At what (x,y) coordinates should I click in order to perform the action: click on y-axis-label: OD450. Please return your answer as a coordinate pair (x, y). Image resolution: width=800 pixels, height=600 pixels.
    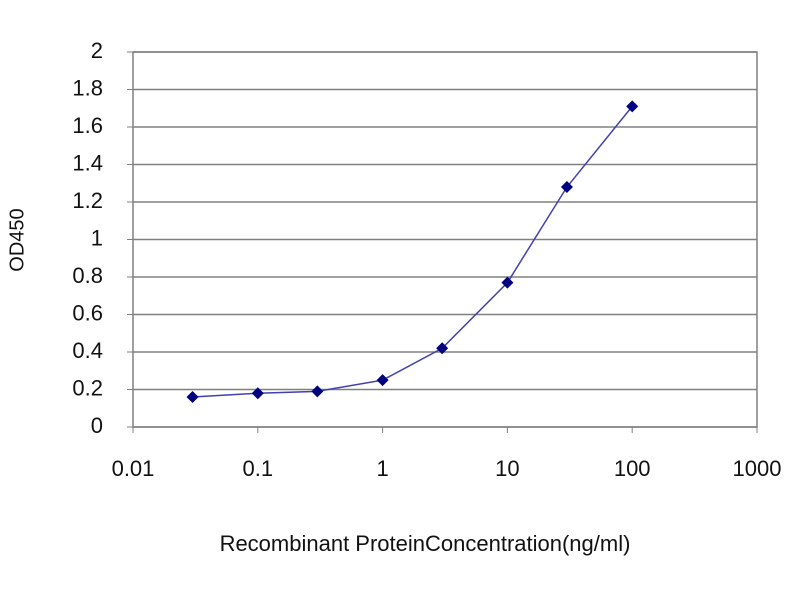
    Looking at the image, I should click on (17, 239).